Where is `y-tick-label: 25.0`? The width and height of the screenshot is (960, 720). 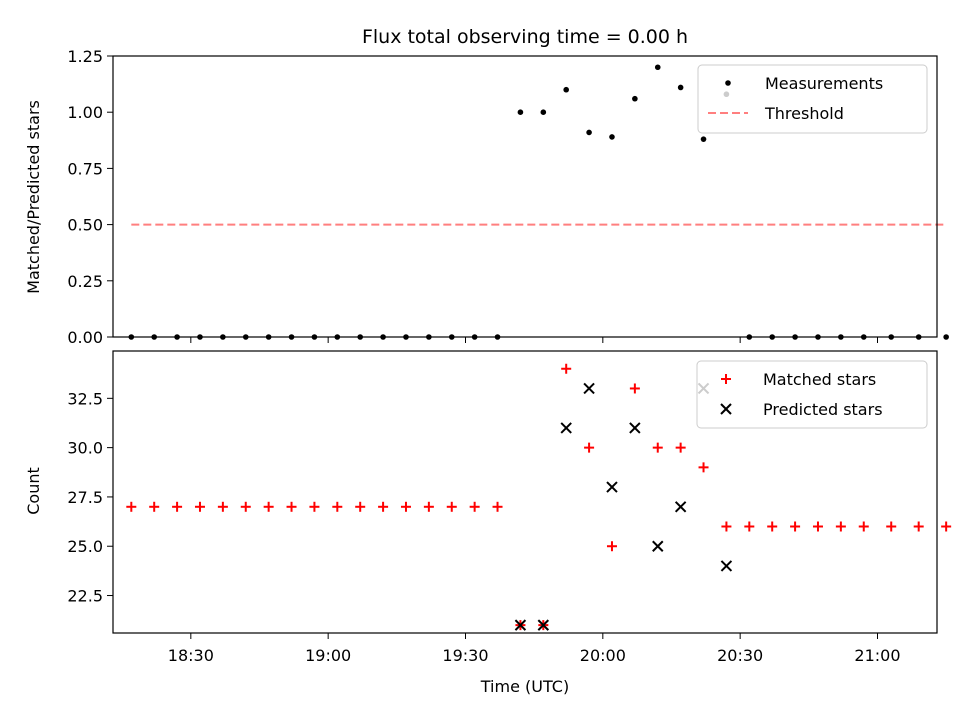 y-tick-label: 25.0 is located at coordinates (85, 546).